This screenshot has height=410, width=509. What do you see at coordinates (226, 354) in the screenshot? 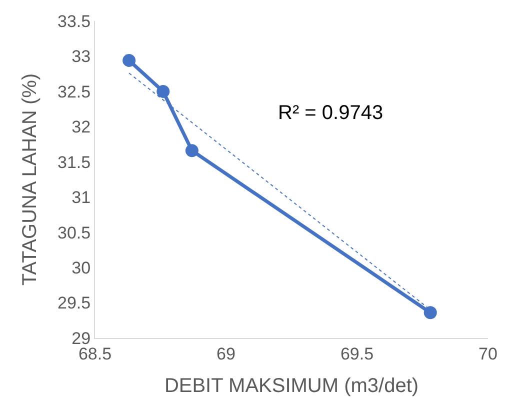
I see `x-tick-label: 69` at bounding box center [226, 354].